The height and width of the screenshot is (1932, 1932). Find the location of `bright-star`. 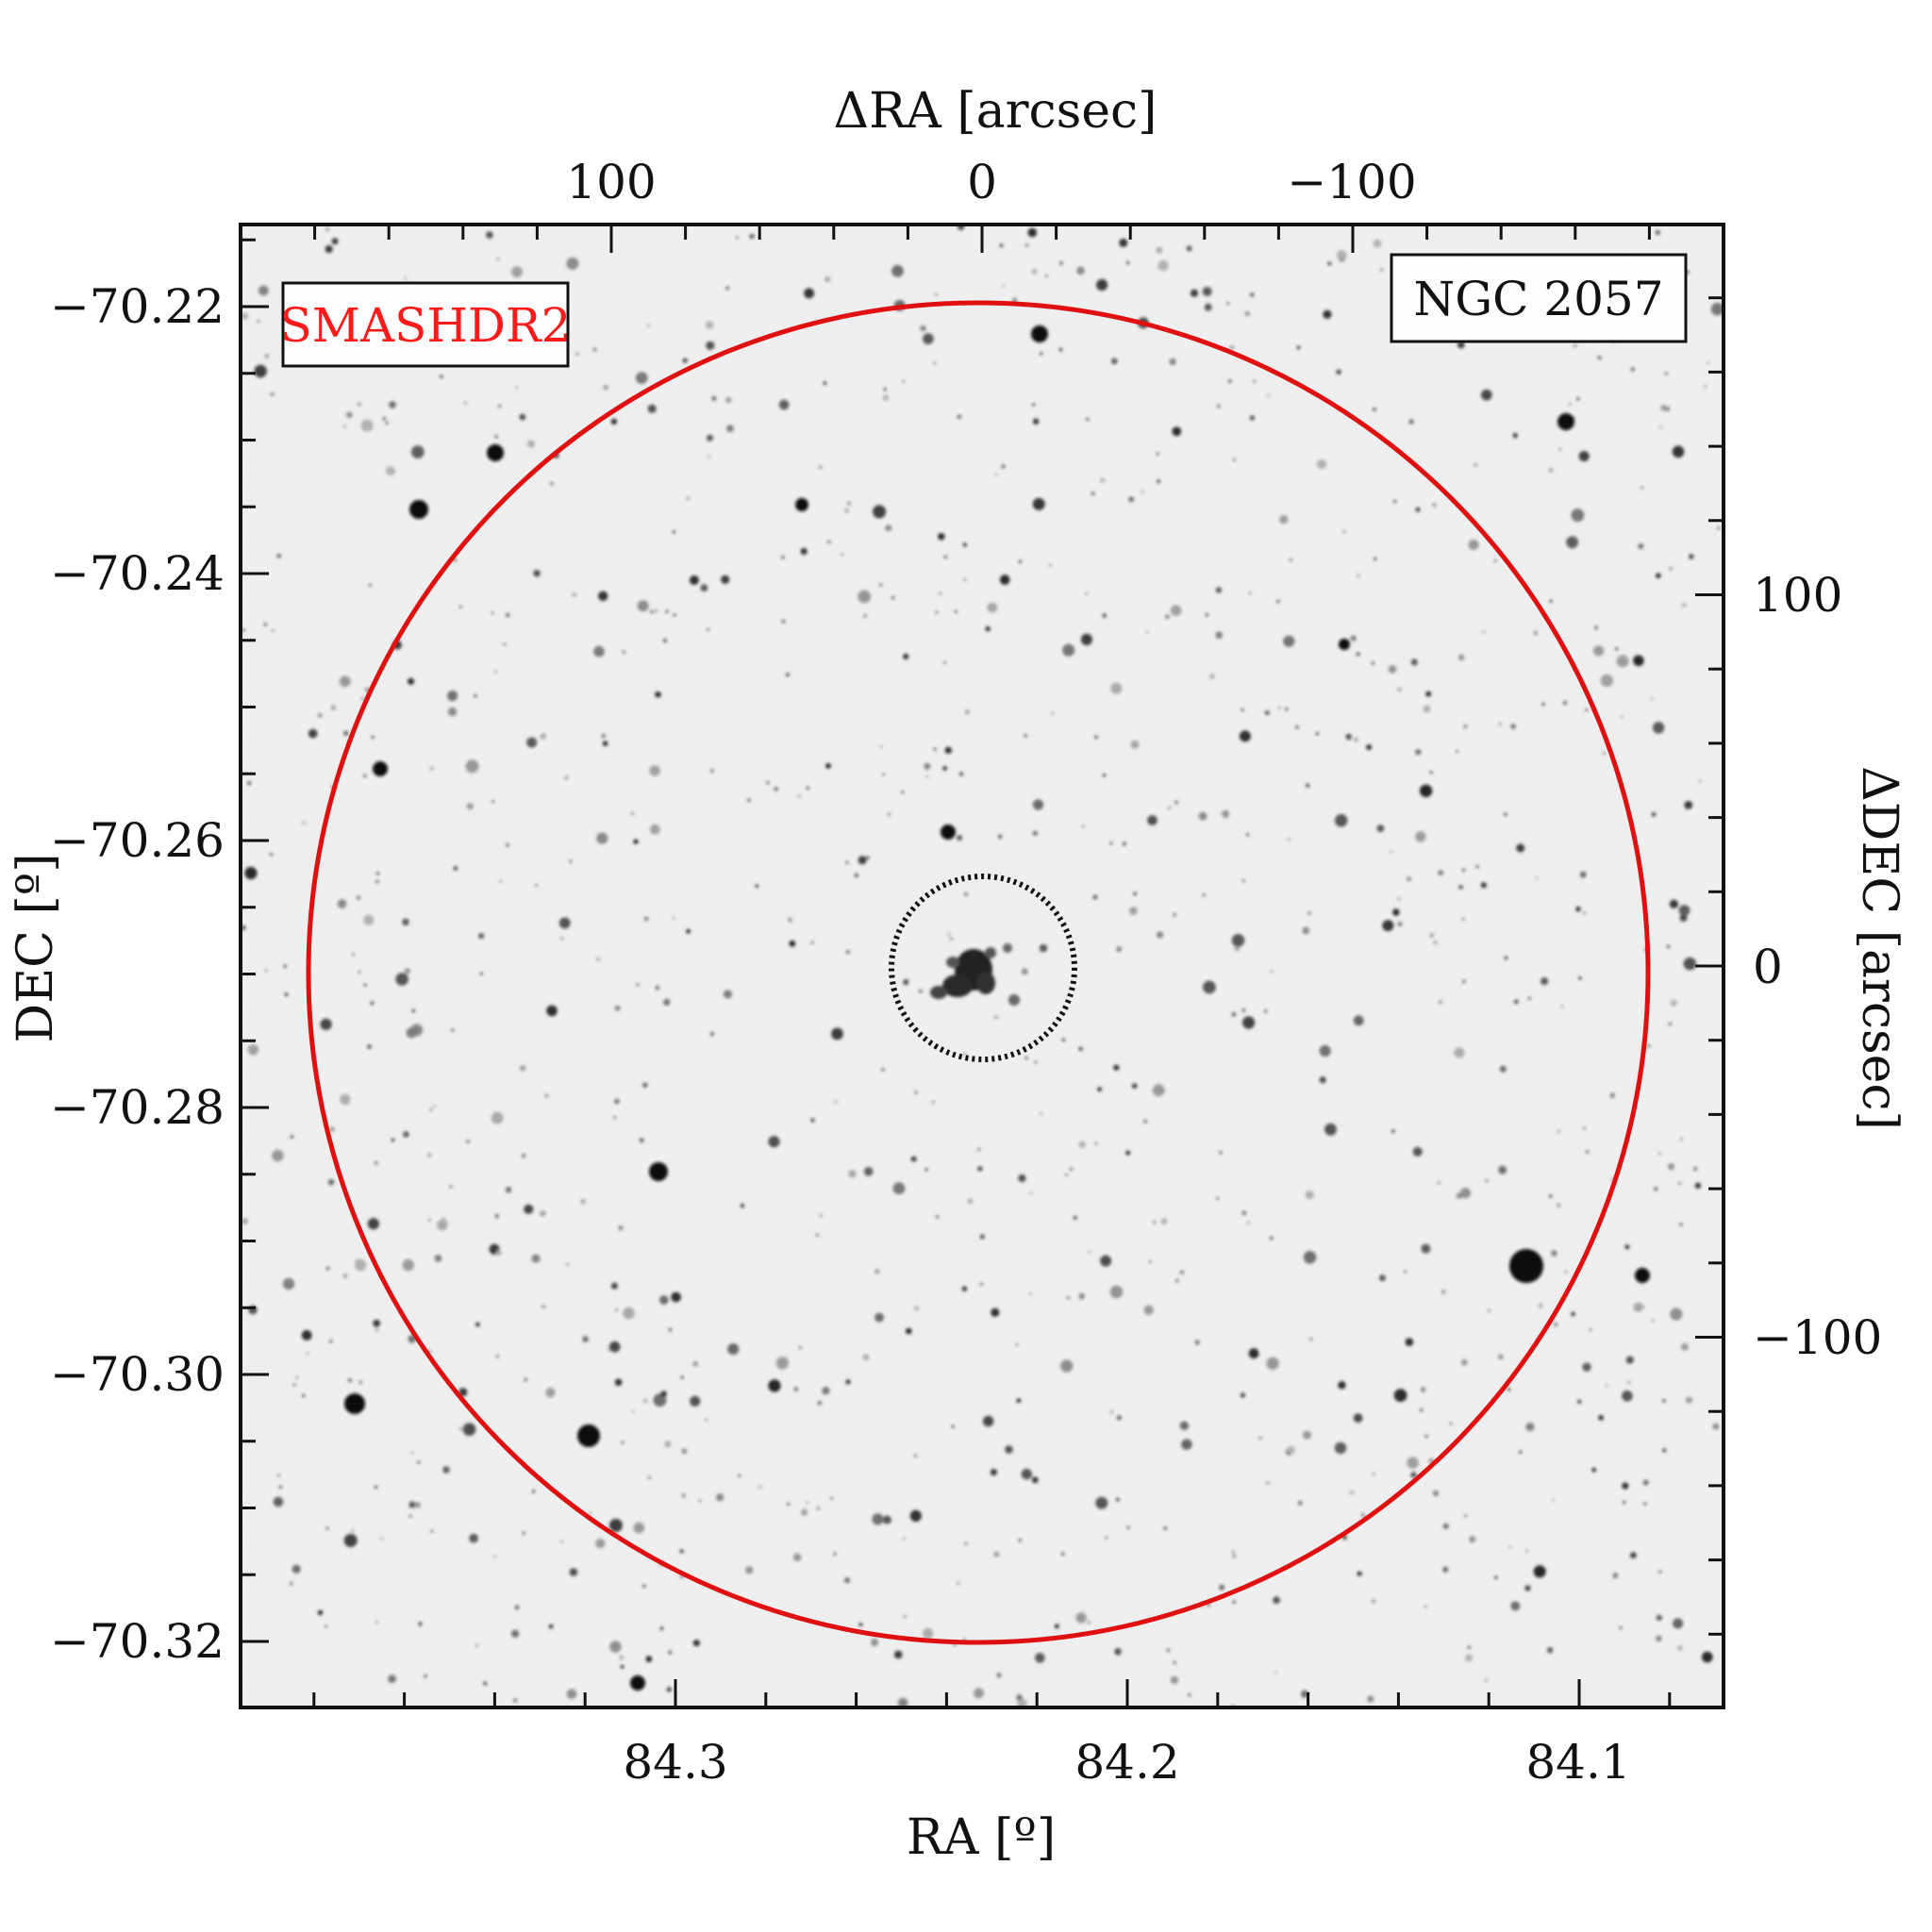

bright-star is located at coordinates (418, 510).